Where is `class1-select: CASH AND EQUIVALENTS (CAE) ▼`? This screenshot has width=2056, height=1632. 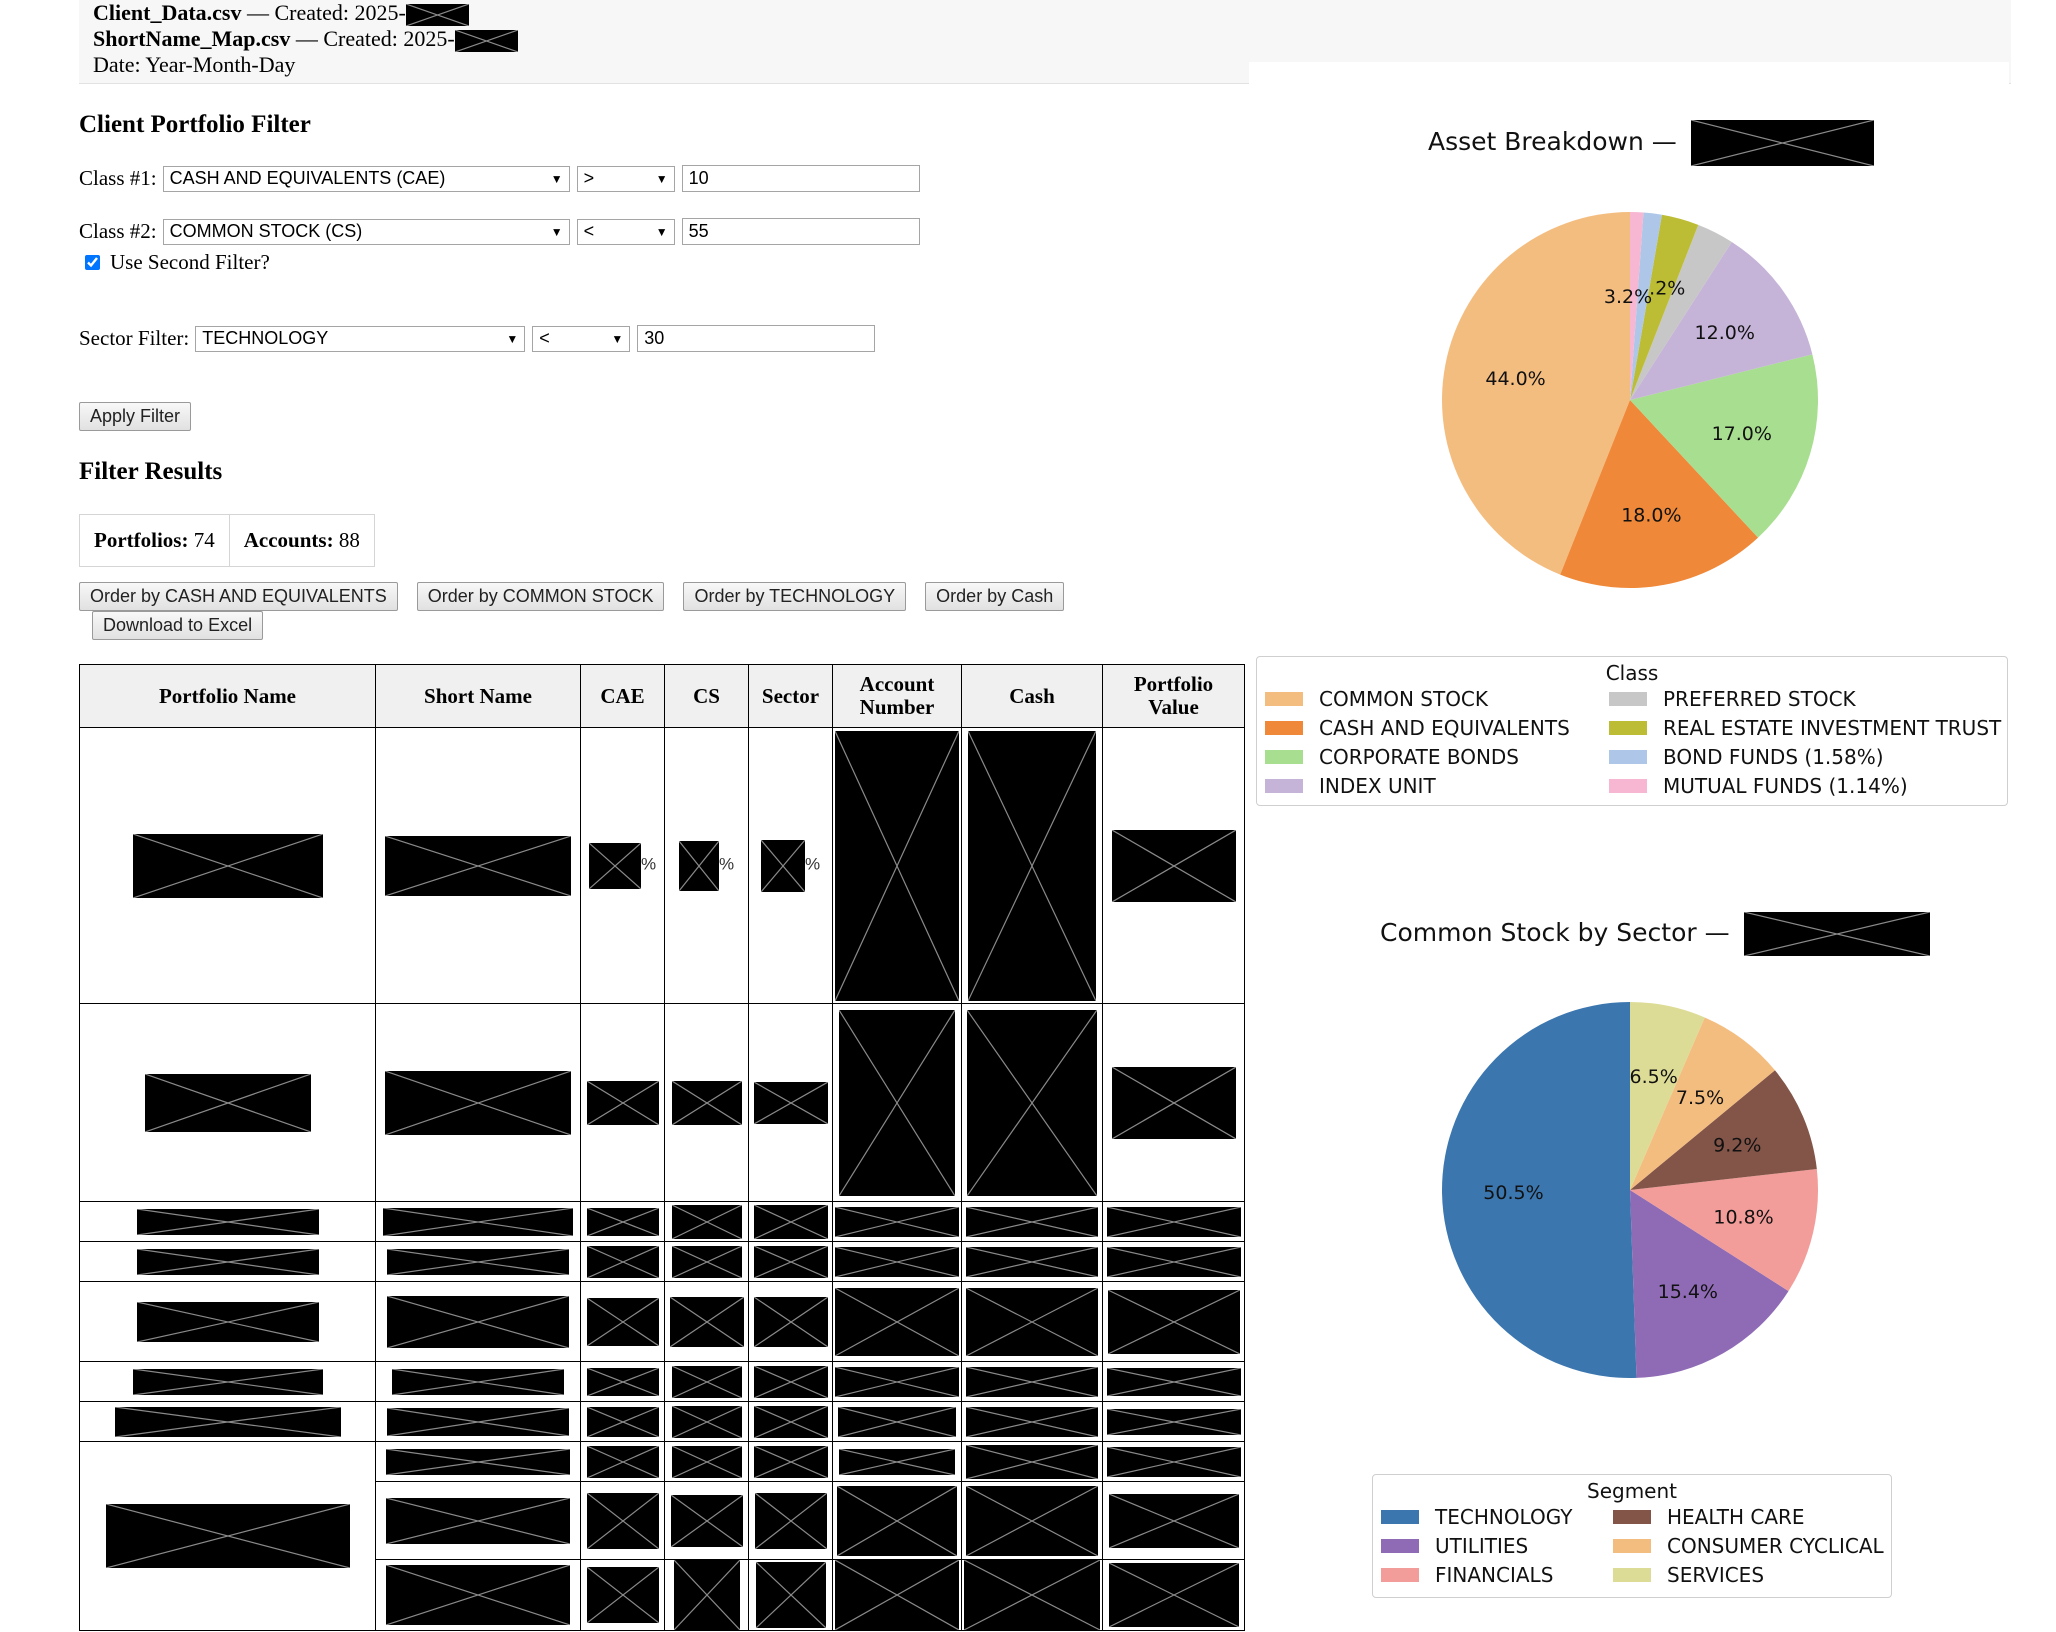
class1-select: CASH AND EQUIVALENTS (CAE) ▼ is located at coordinates (366, 178).